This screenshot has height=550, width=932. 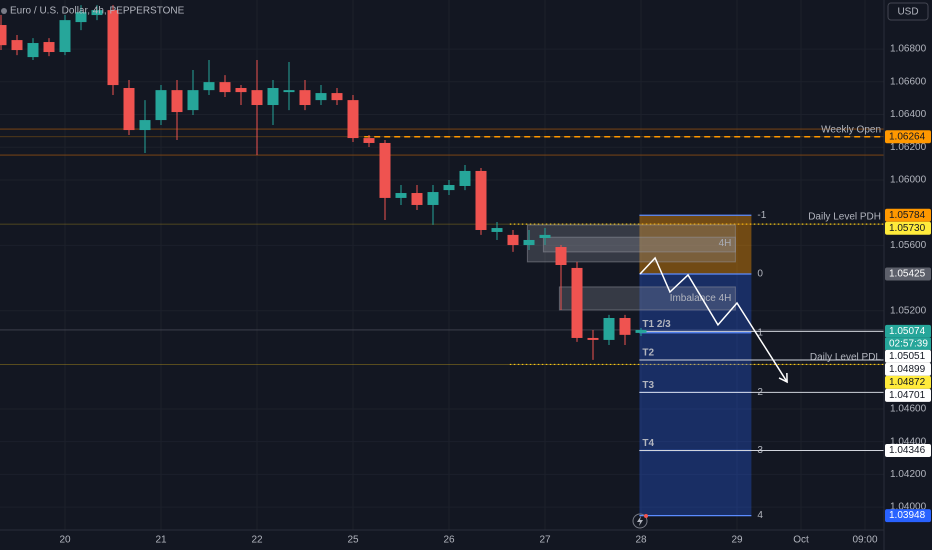 What do you see at coordinates (725, 243) in the screenshot?
I see `zone-label: 4H` at bounding box center [725, 243].